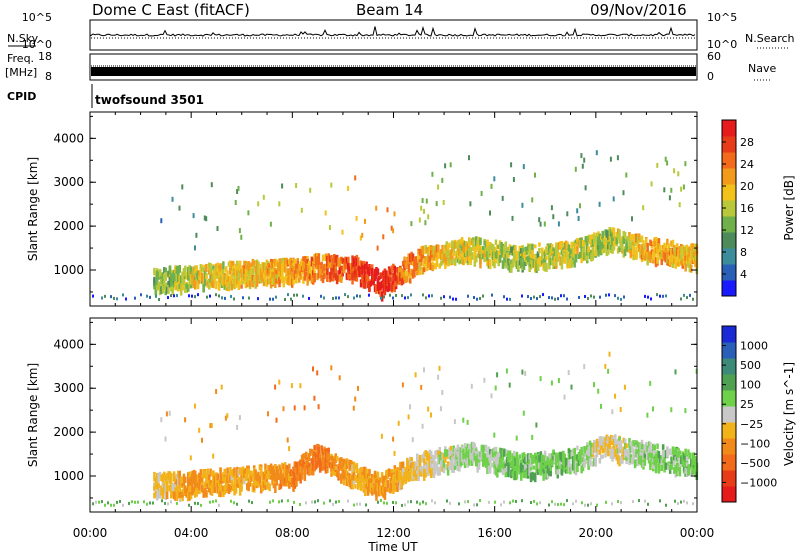 The height and width of the screenshot is (554, 800). What do you see at coordinates (393, 71) in the screenshot?
I see `freq-trace` at bounding box center [393, 71].